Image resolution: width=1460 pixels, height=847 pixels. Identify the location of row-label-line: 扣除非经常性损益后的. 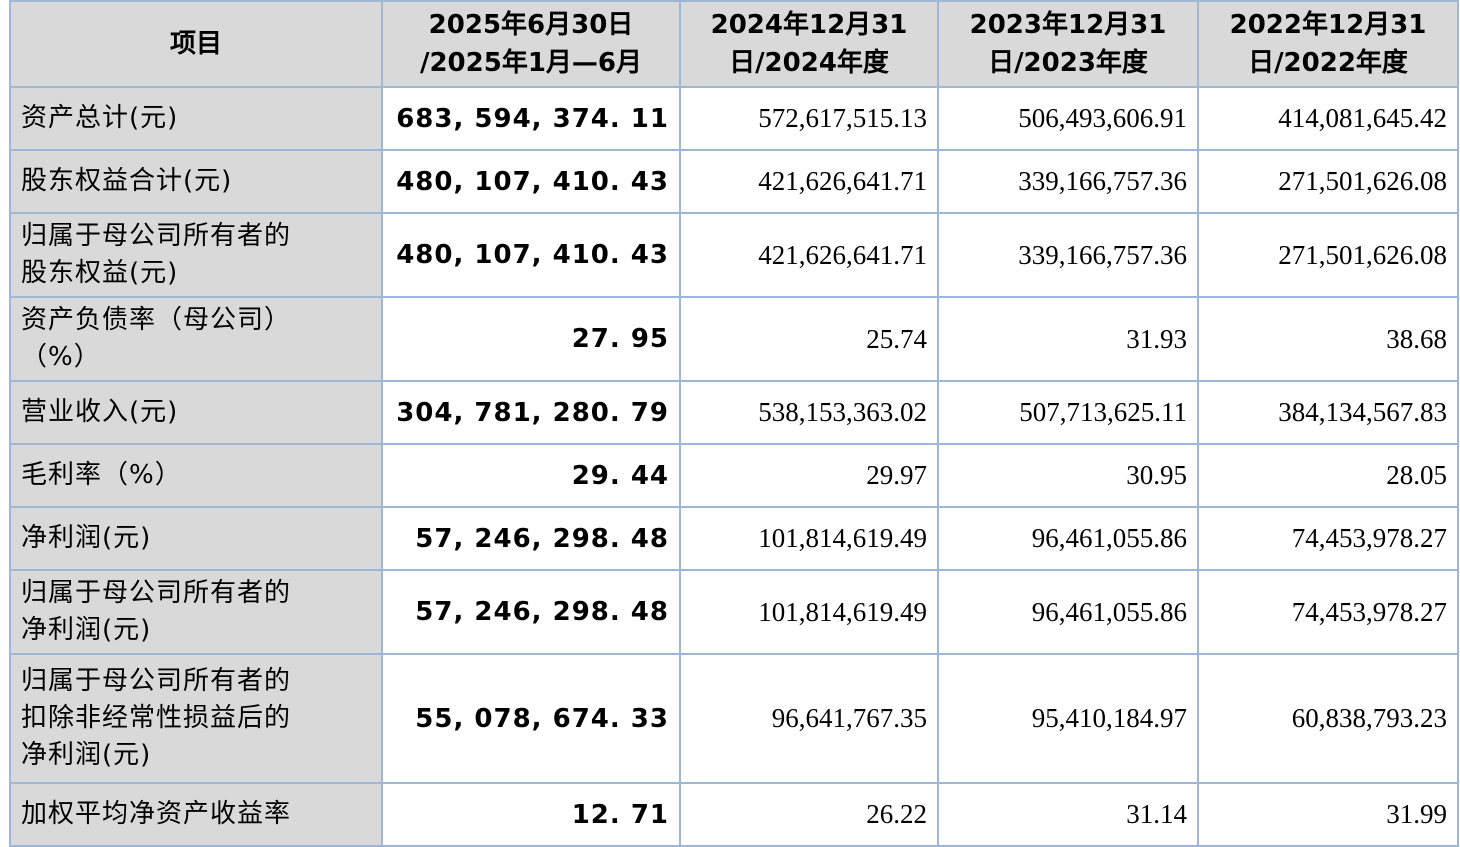
(156, 718).